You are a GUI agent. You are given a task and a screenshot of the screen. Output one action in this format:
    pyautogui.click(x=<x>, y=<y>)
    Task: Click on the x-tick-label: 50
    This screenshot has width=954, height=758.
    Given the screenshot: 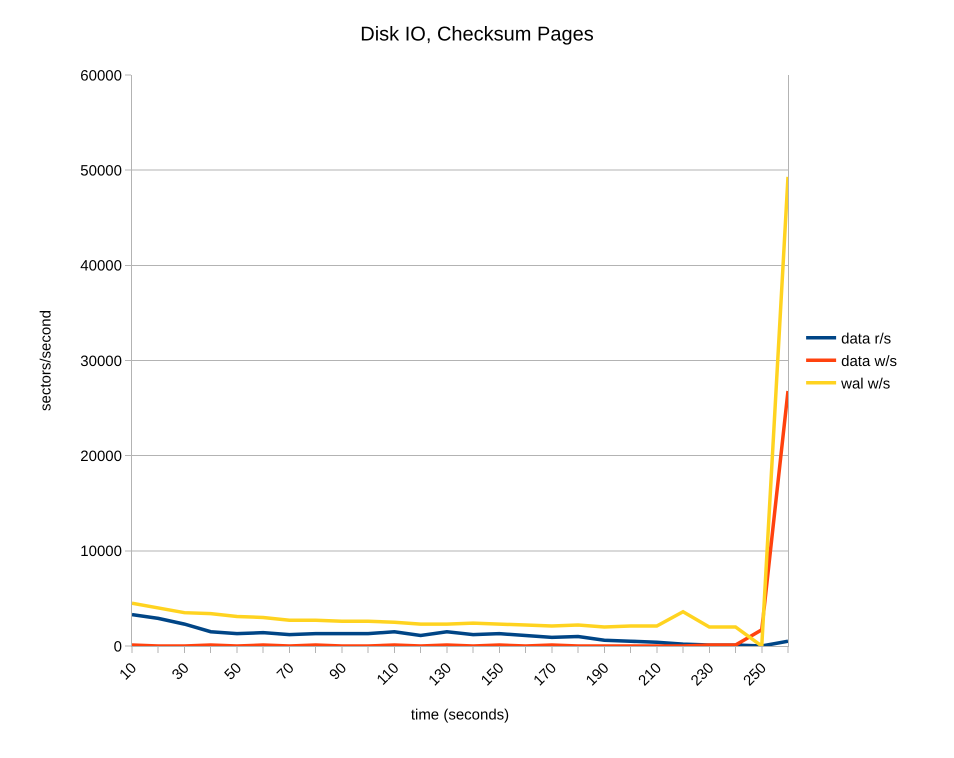 What is the action you would take?
    pyautogui.click(x=233, y=672)
    